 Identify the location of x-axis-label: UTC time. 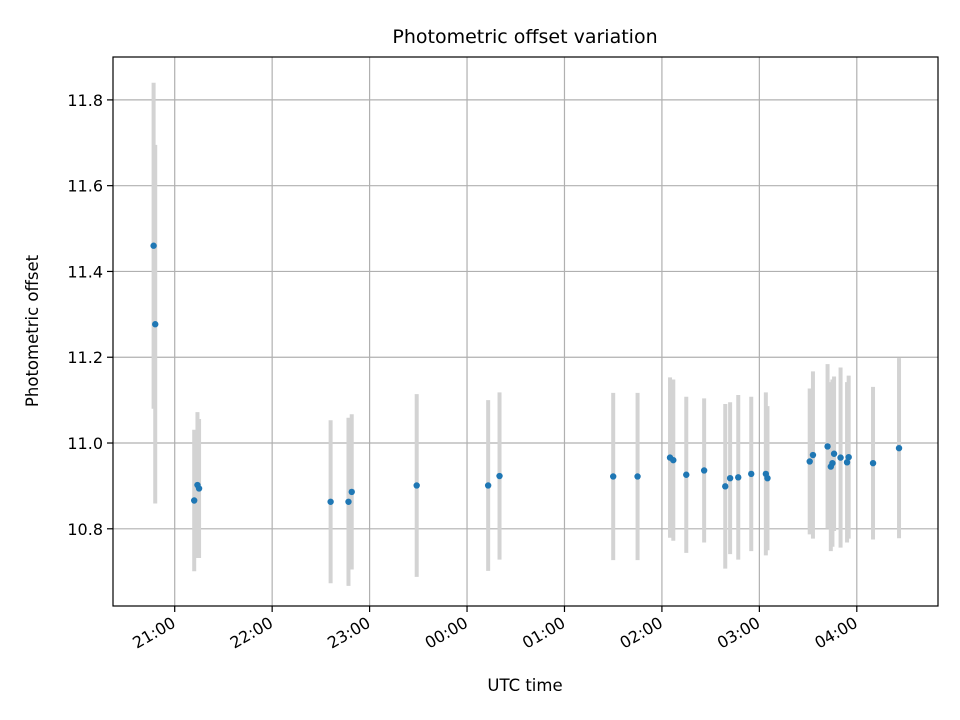
(524, 685).